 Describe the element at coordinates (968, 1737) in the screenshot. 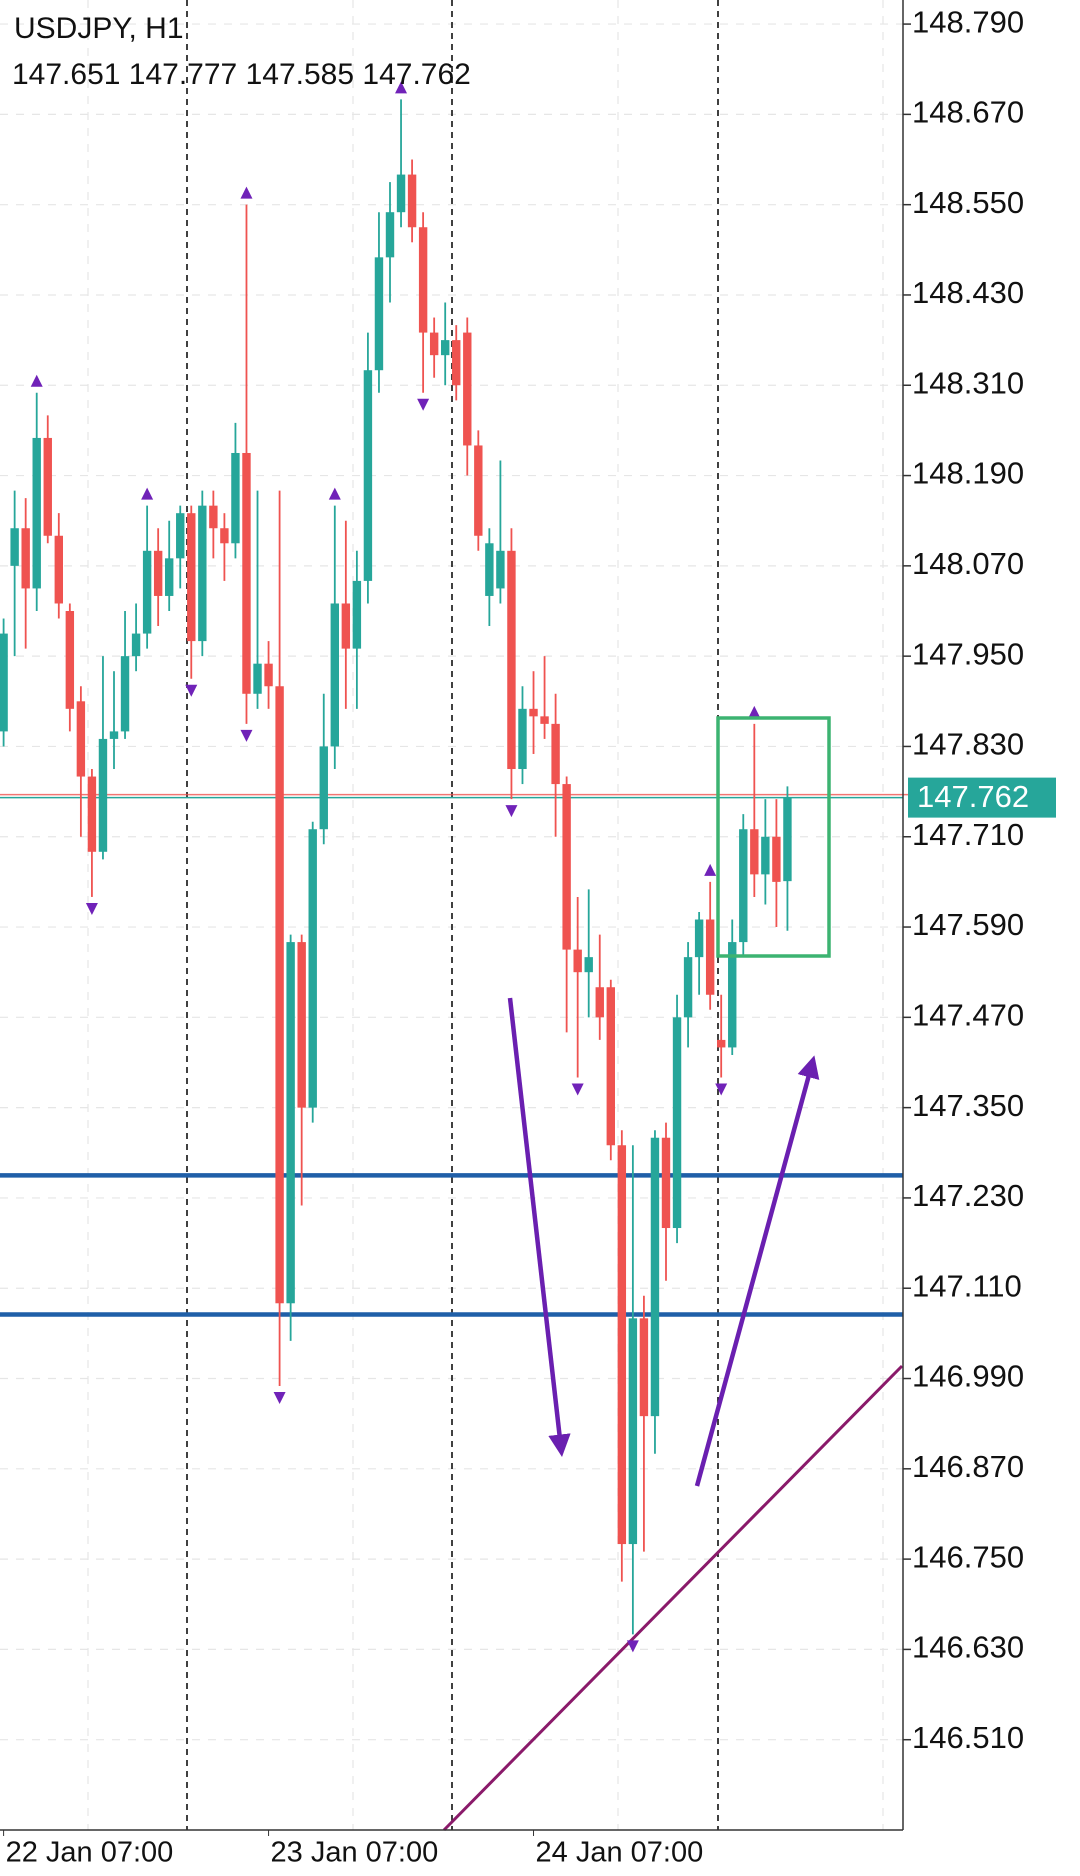

I see `y-tick-label: 146.510` at that location.